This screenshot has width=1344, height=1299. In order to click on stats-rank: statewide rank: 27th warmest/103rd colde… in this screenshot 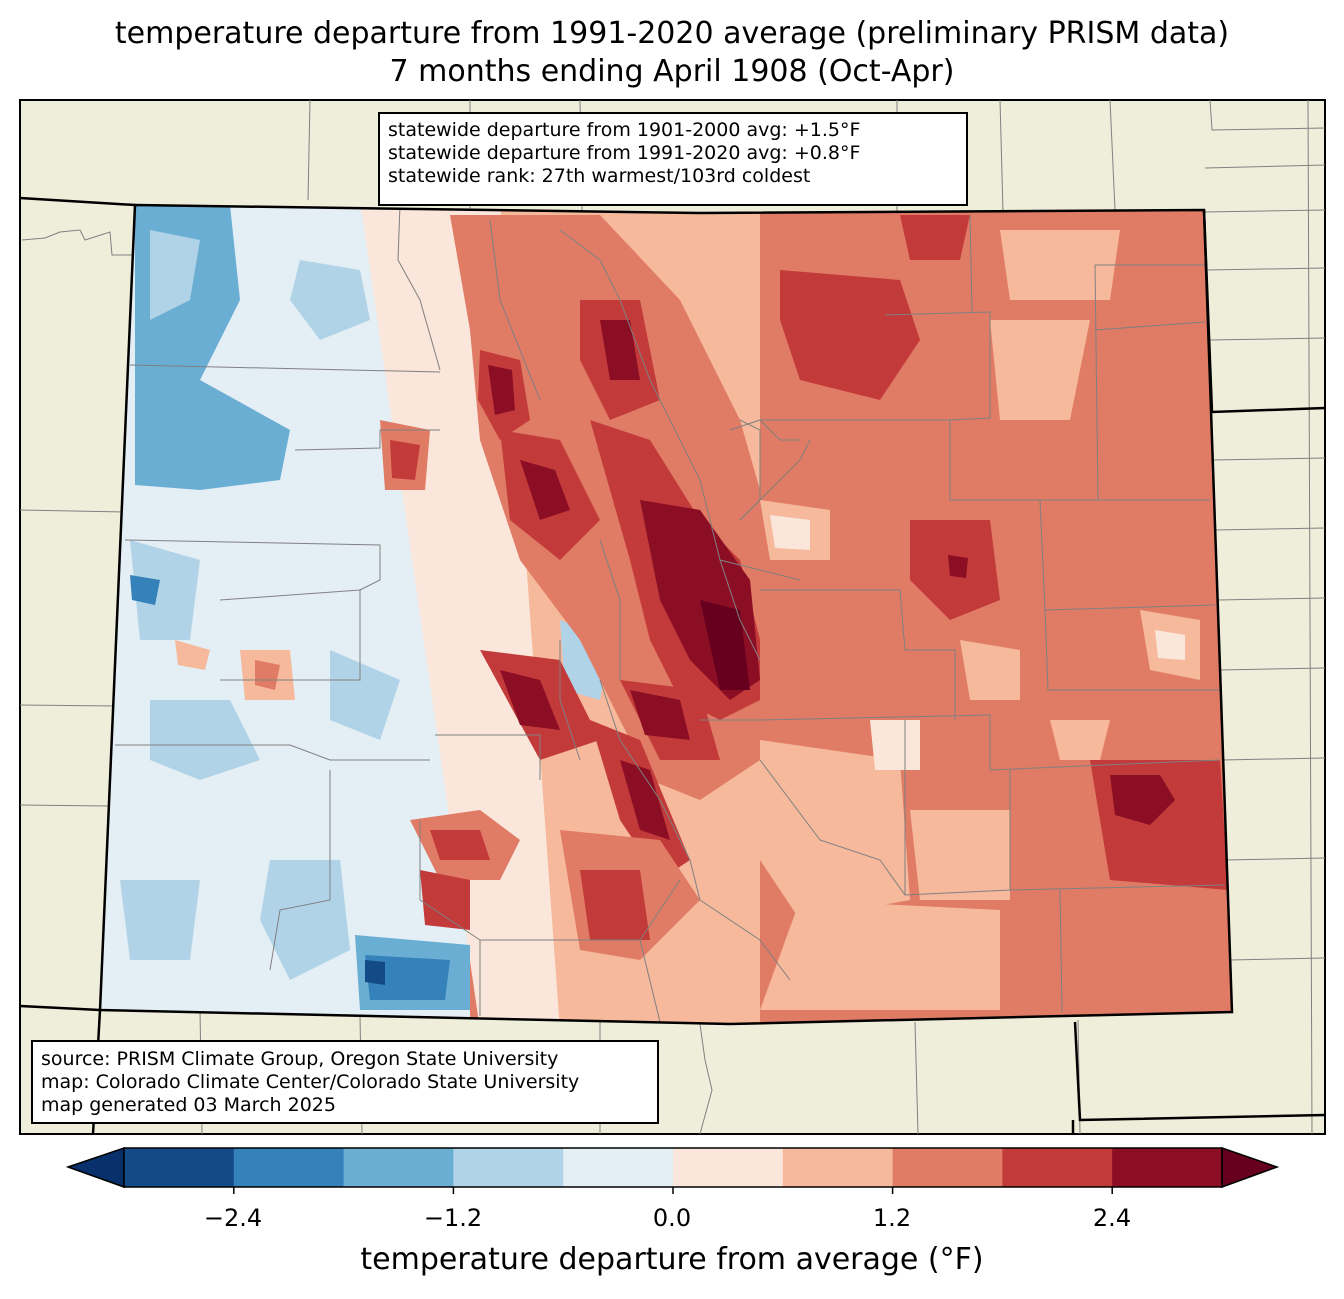, I will do `click(599, 176)`.